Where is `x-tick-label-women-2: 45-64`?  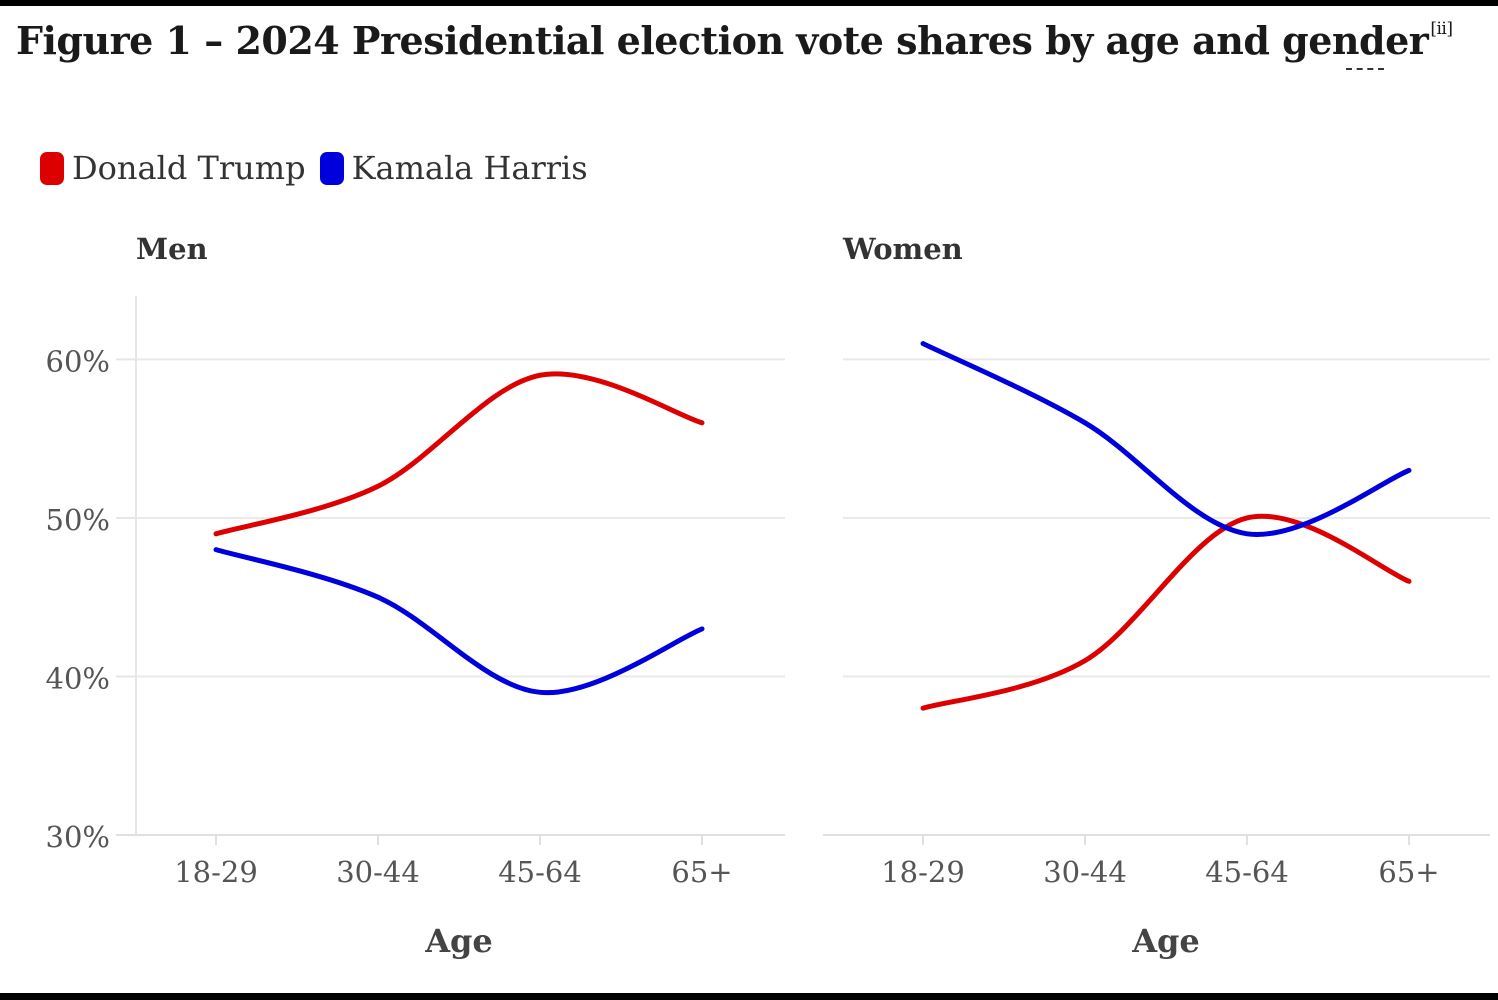 x-tick-label-women-2: 45-64 is located at coordinates (1247, 872).